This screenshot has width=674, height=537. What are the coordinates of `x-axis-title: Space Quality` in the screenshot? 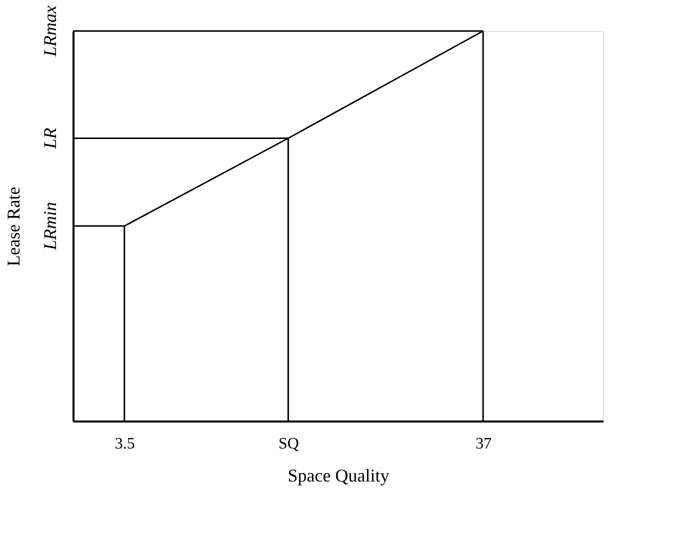 It's located at (339, 476).